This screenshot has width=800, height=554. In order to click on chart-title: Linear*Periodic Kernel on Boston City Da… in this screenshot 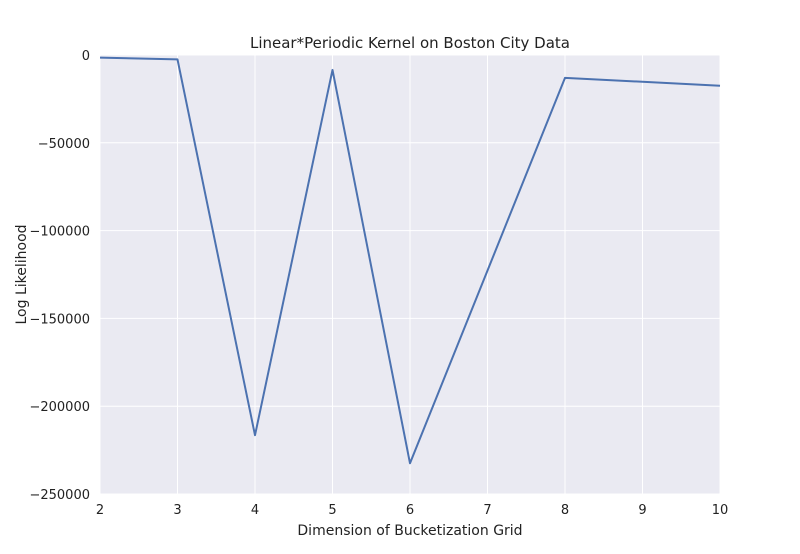, I will do `click(410, 43)`.